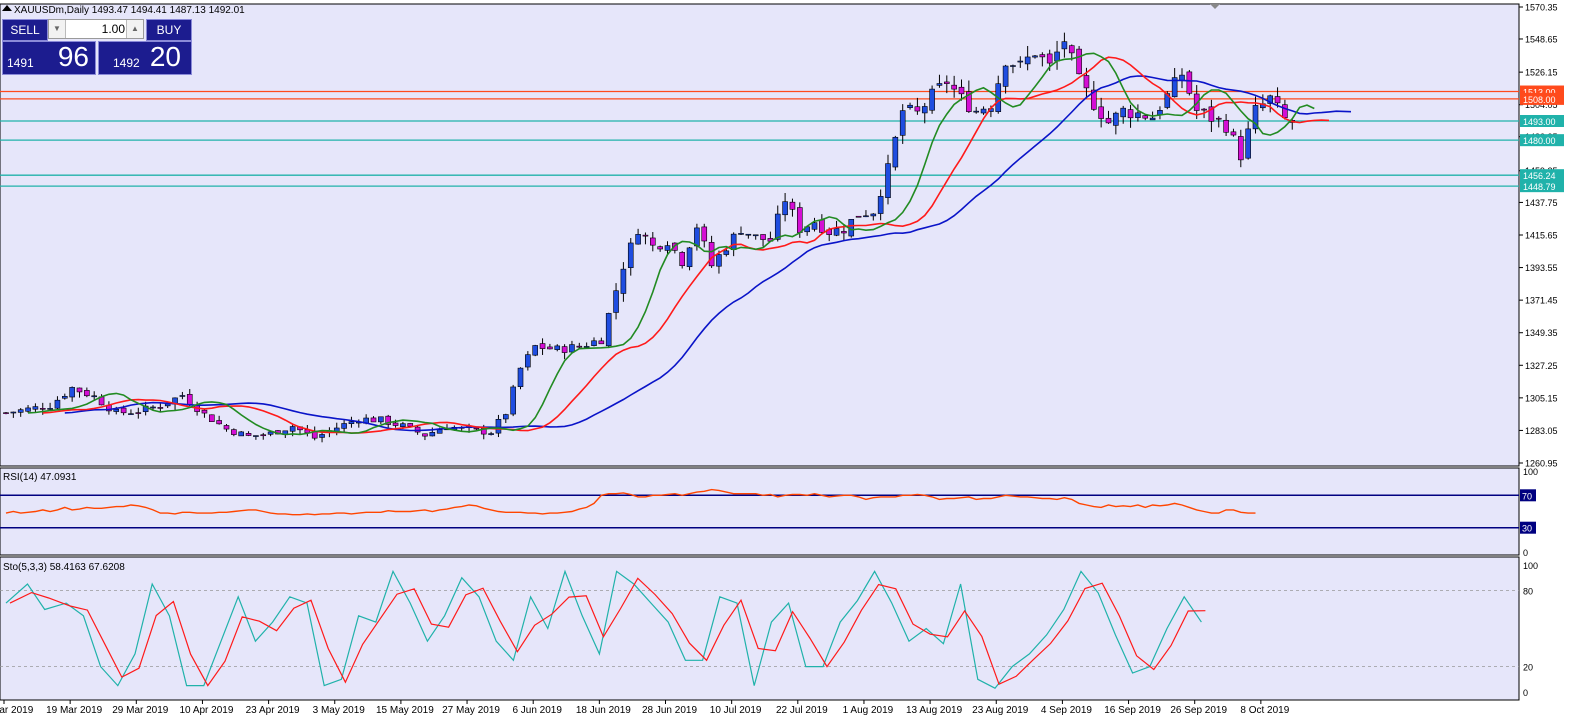 The height and width of the screenshot is (728, 1586). Describe the element at coordinates (73, 56) in the screenshot. I see `bid-price-pips: 96` at that location.